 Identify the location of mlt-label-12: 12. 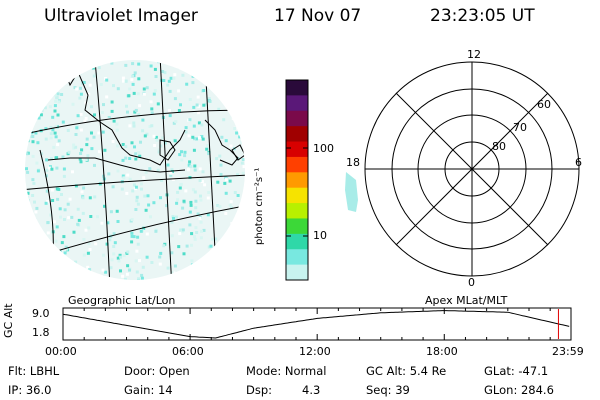
(474, 54).